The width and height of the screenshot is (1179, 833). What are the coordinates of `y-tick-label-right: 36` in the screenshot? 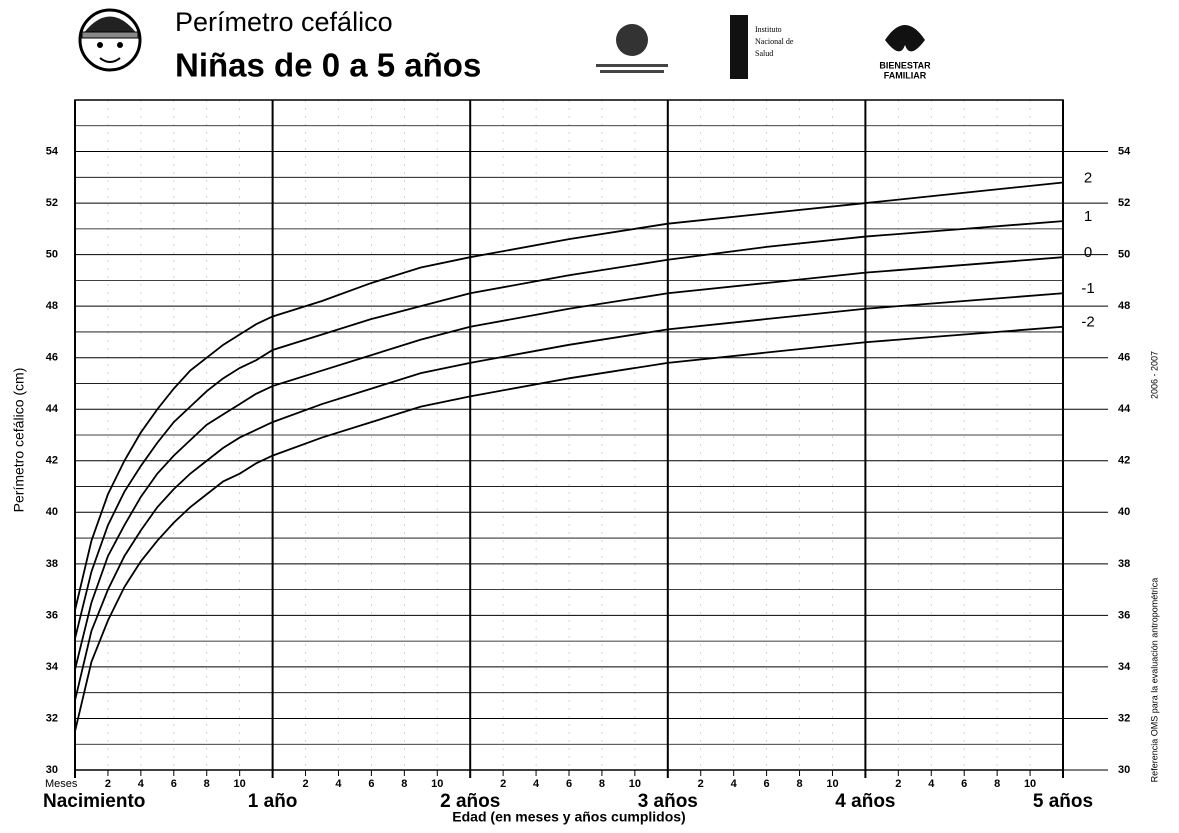 It's located at (1124, 615).